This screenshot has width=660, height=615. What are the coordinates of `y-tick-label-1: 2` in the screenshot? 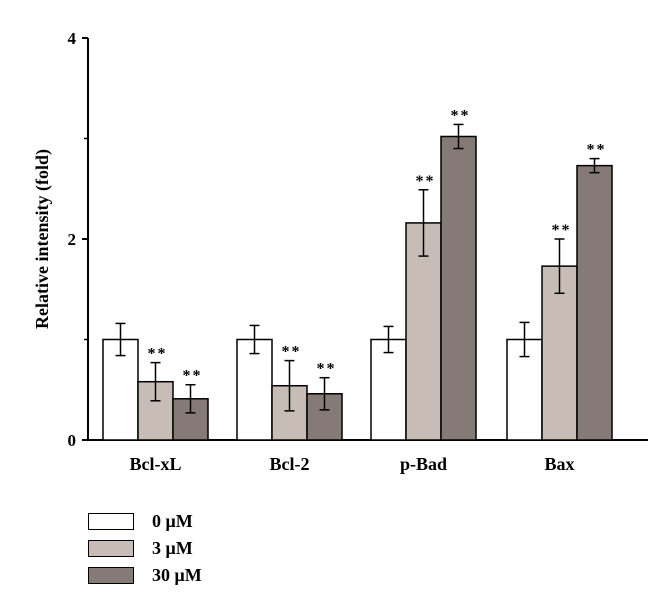 It's located at (72, 239).